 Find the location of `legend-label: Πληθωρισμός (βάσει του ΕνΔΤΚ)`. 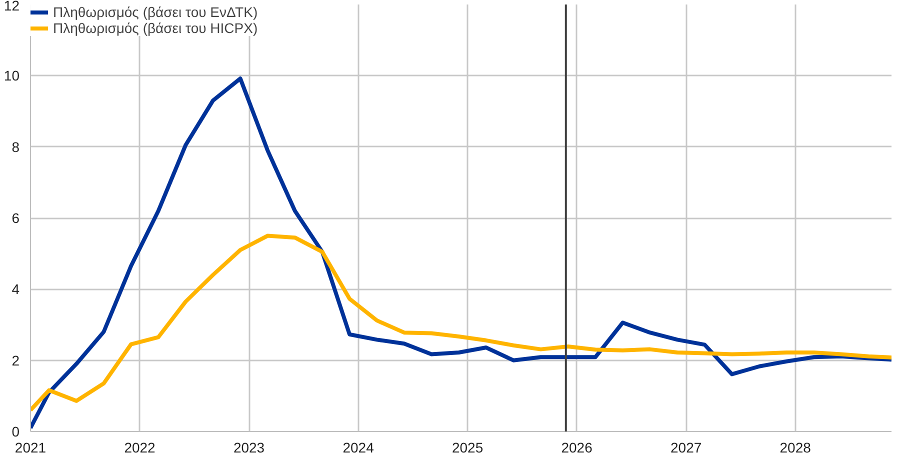

legend-label: Πληθωρισμός (βάσει του ΕνΔΤΚ) is located at coordinates (155, 12).